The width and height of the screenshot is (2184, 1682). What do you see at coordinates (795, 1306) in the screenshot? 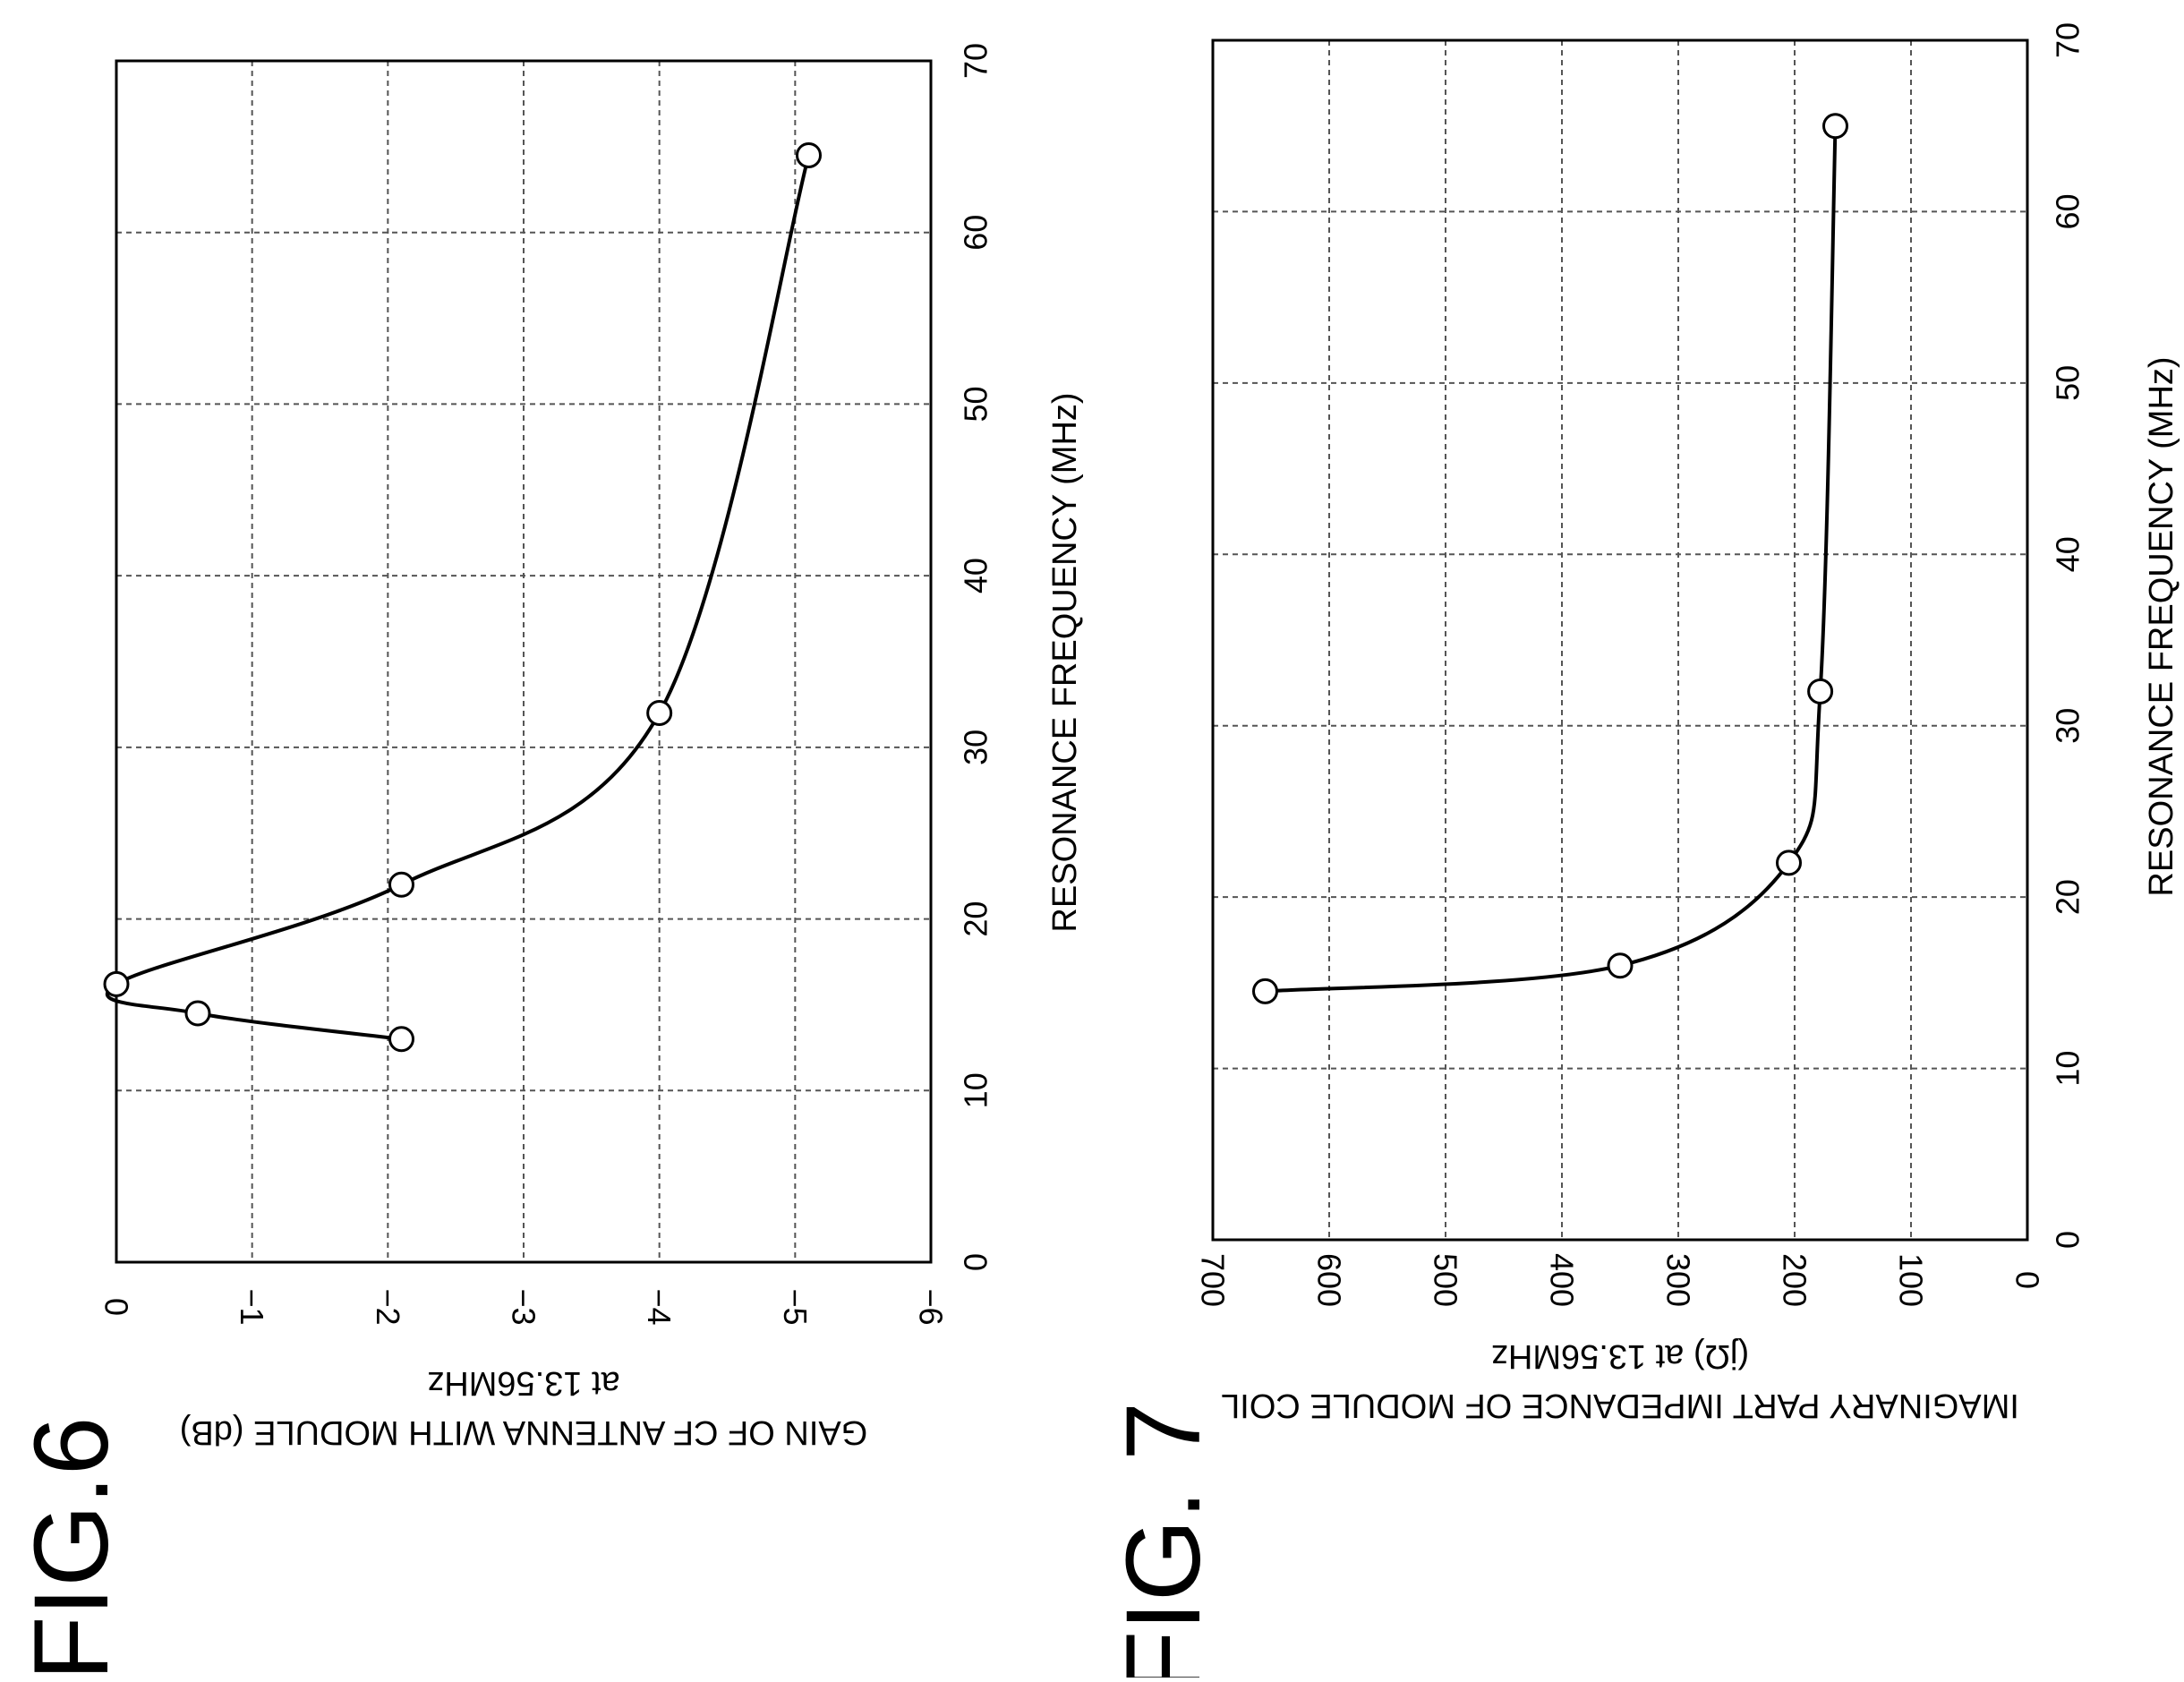
I see `y-tick-label: −5` at bounding box center [795, 1306].